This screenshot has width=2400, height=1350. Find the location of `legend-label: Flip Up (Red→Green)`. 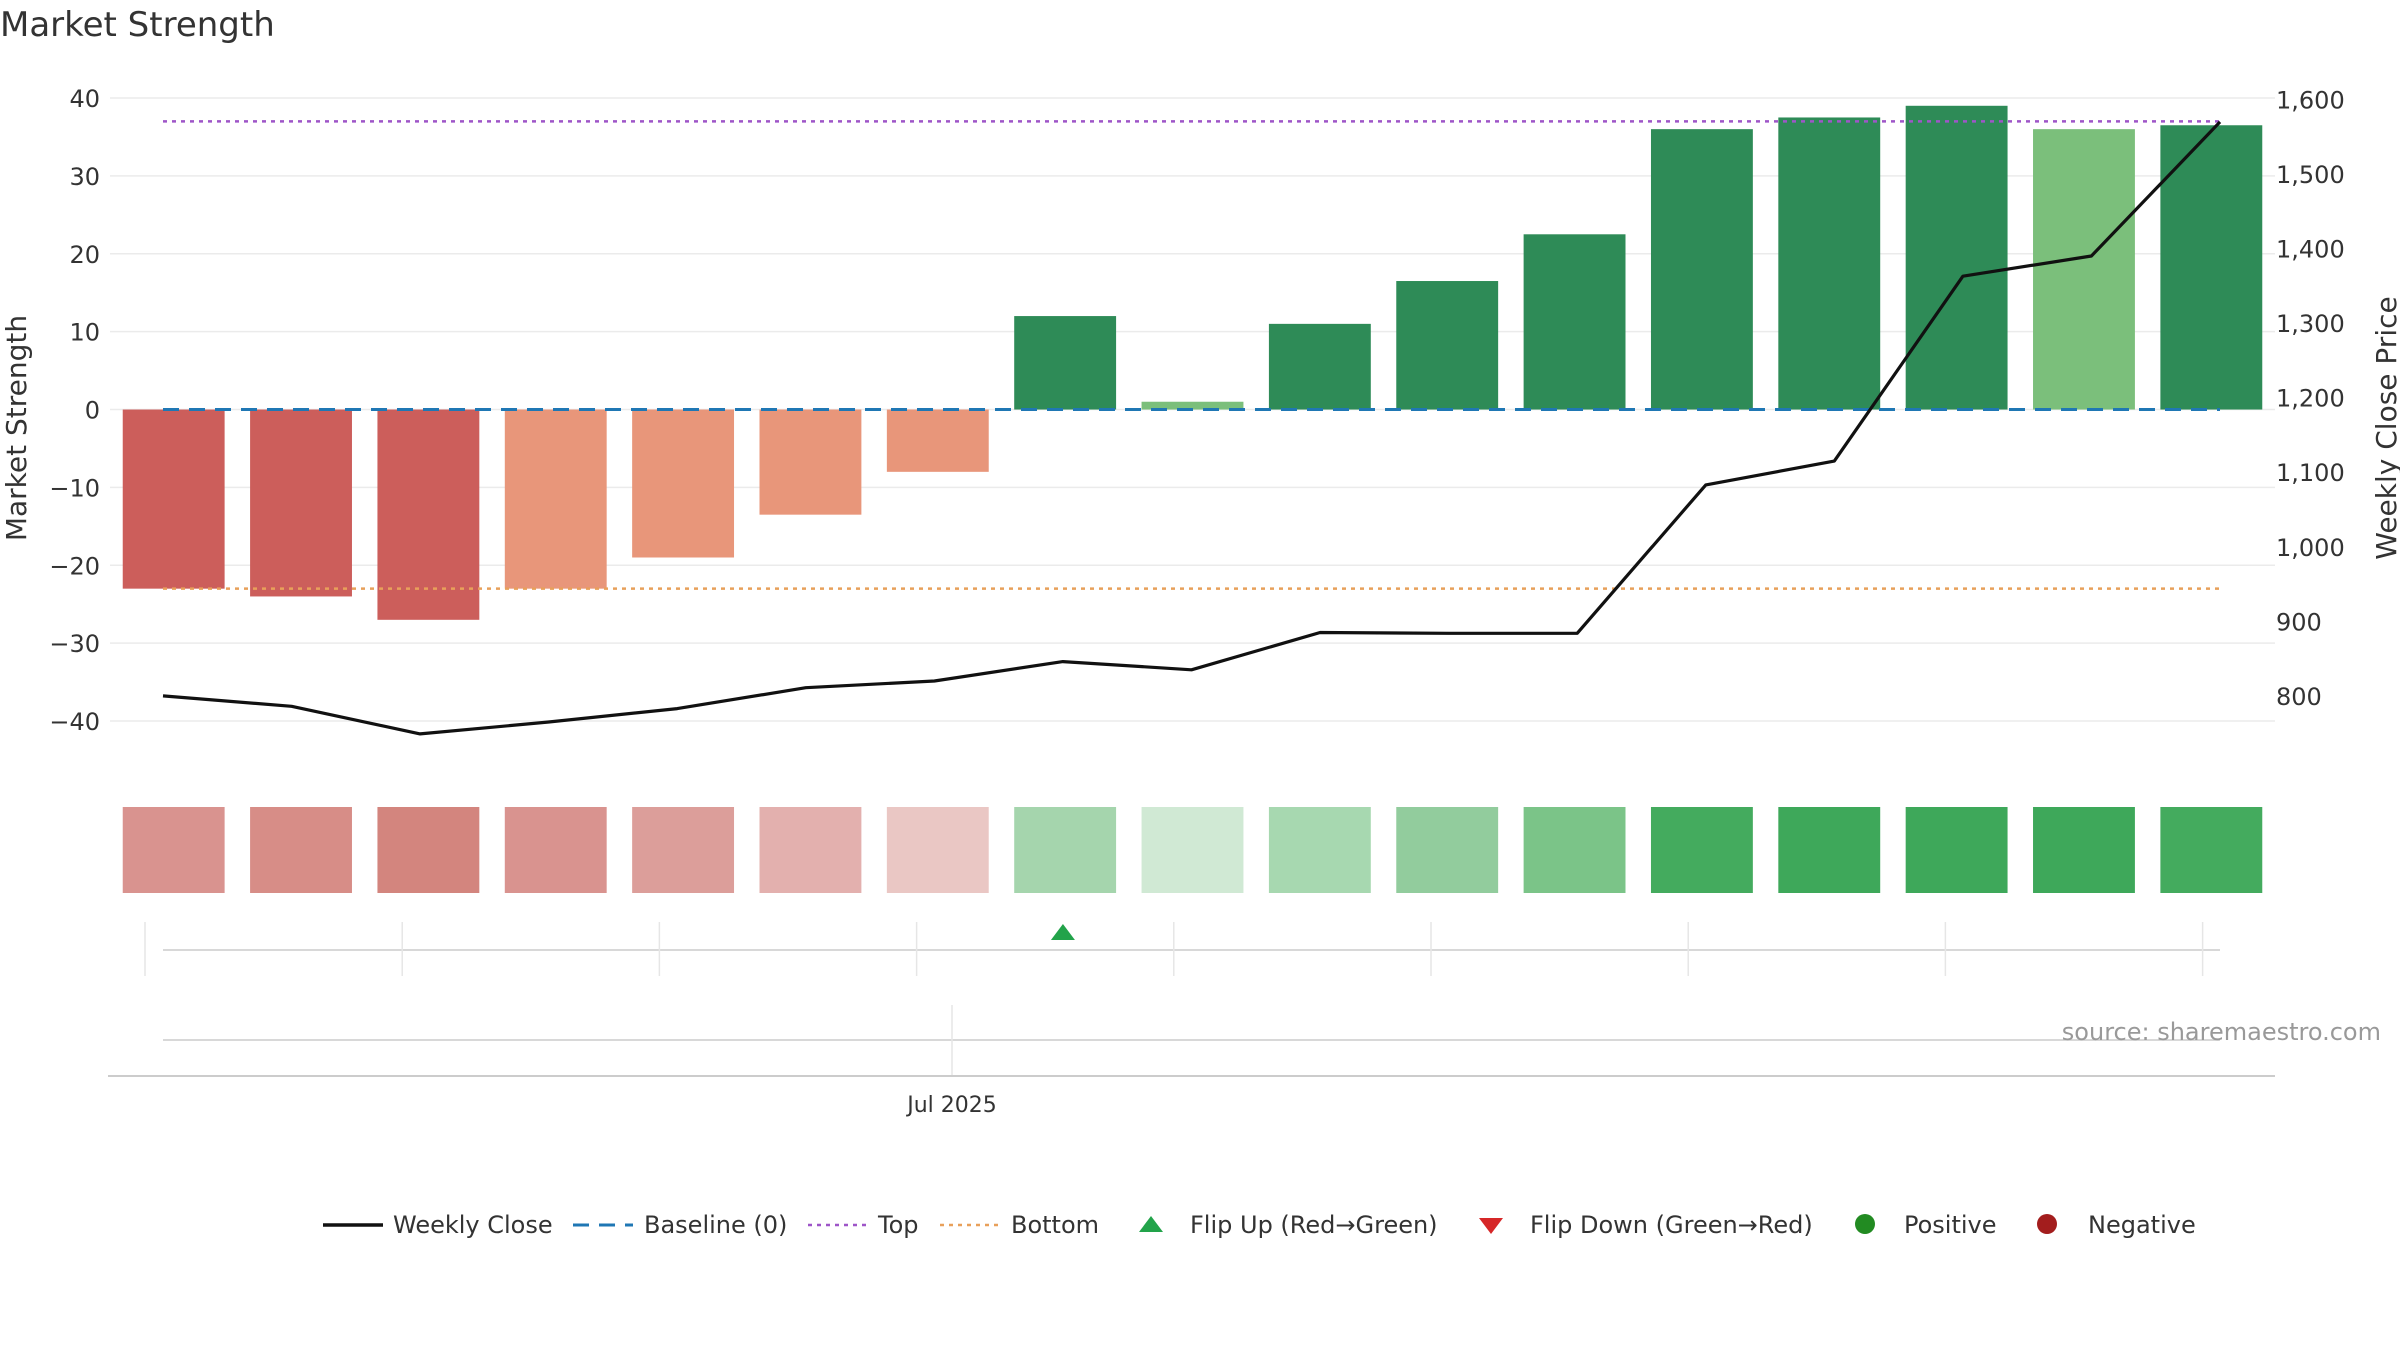

legend-label: Flip Up (Red→Green) is located at coordinates (1314, 1225).